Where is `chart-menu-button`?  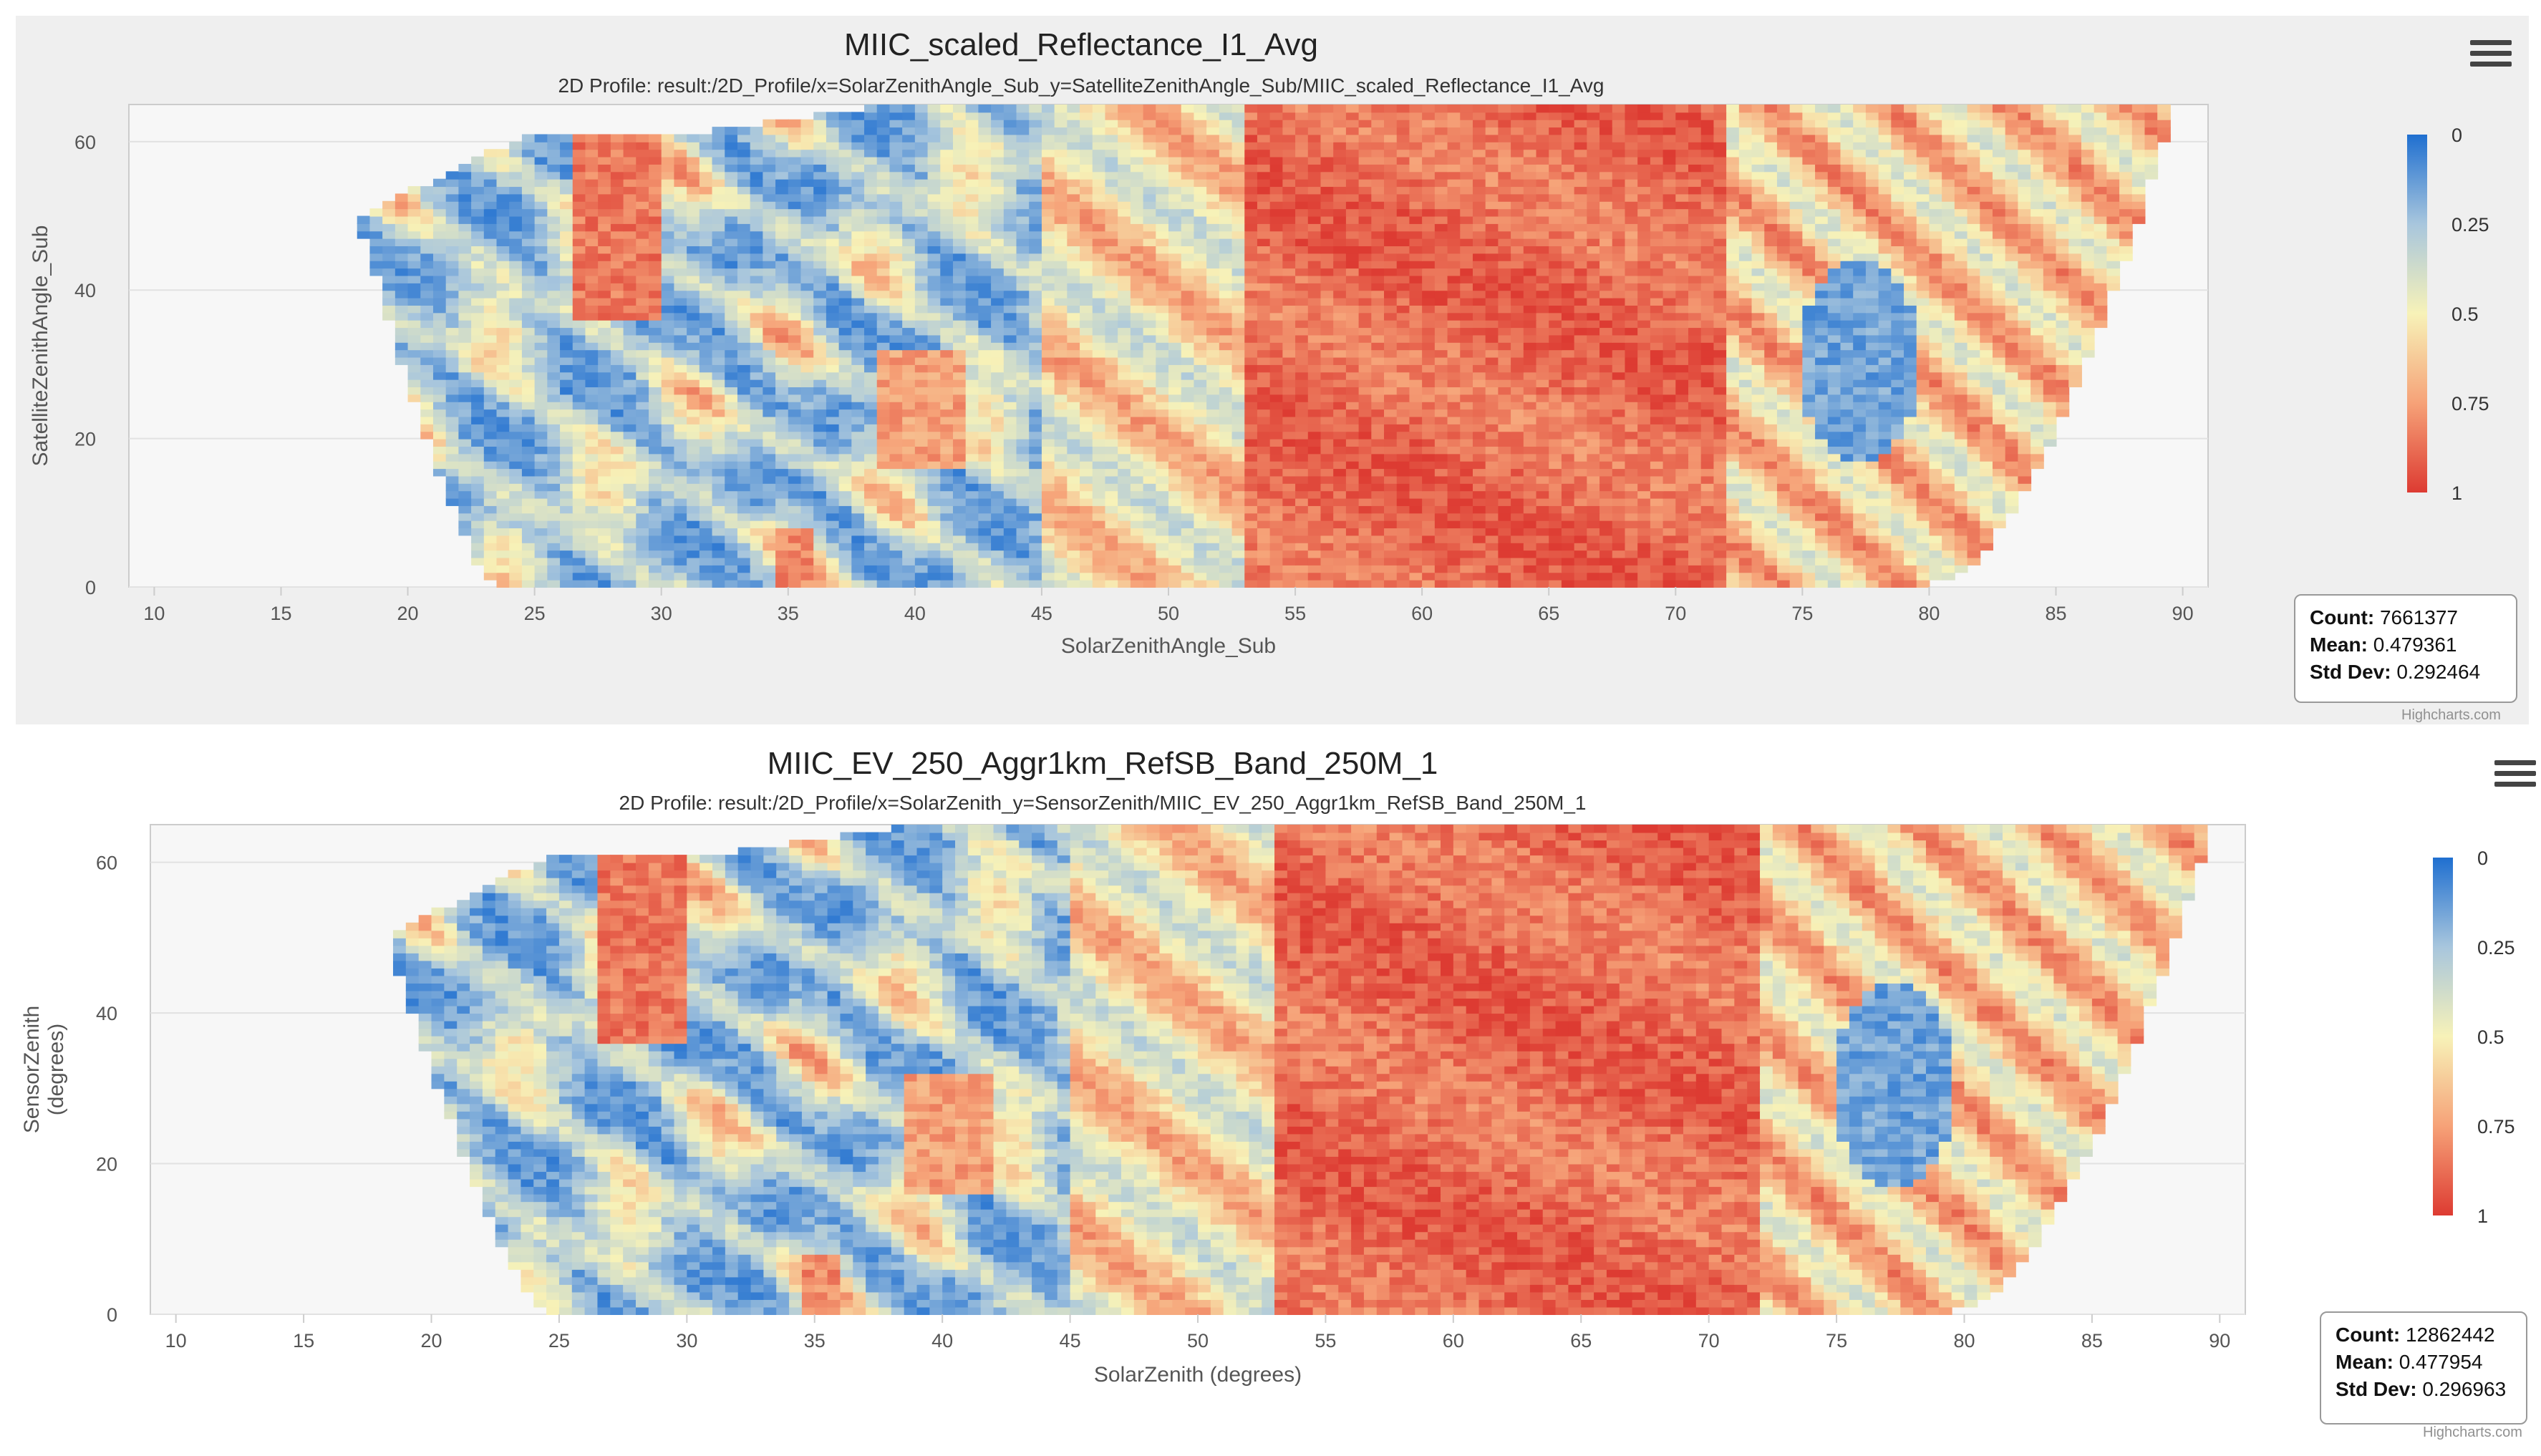
chart-menu-button is located at coordinates (2491, 56).